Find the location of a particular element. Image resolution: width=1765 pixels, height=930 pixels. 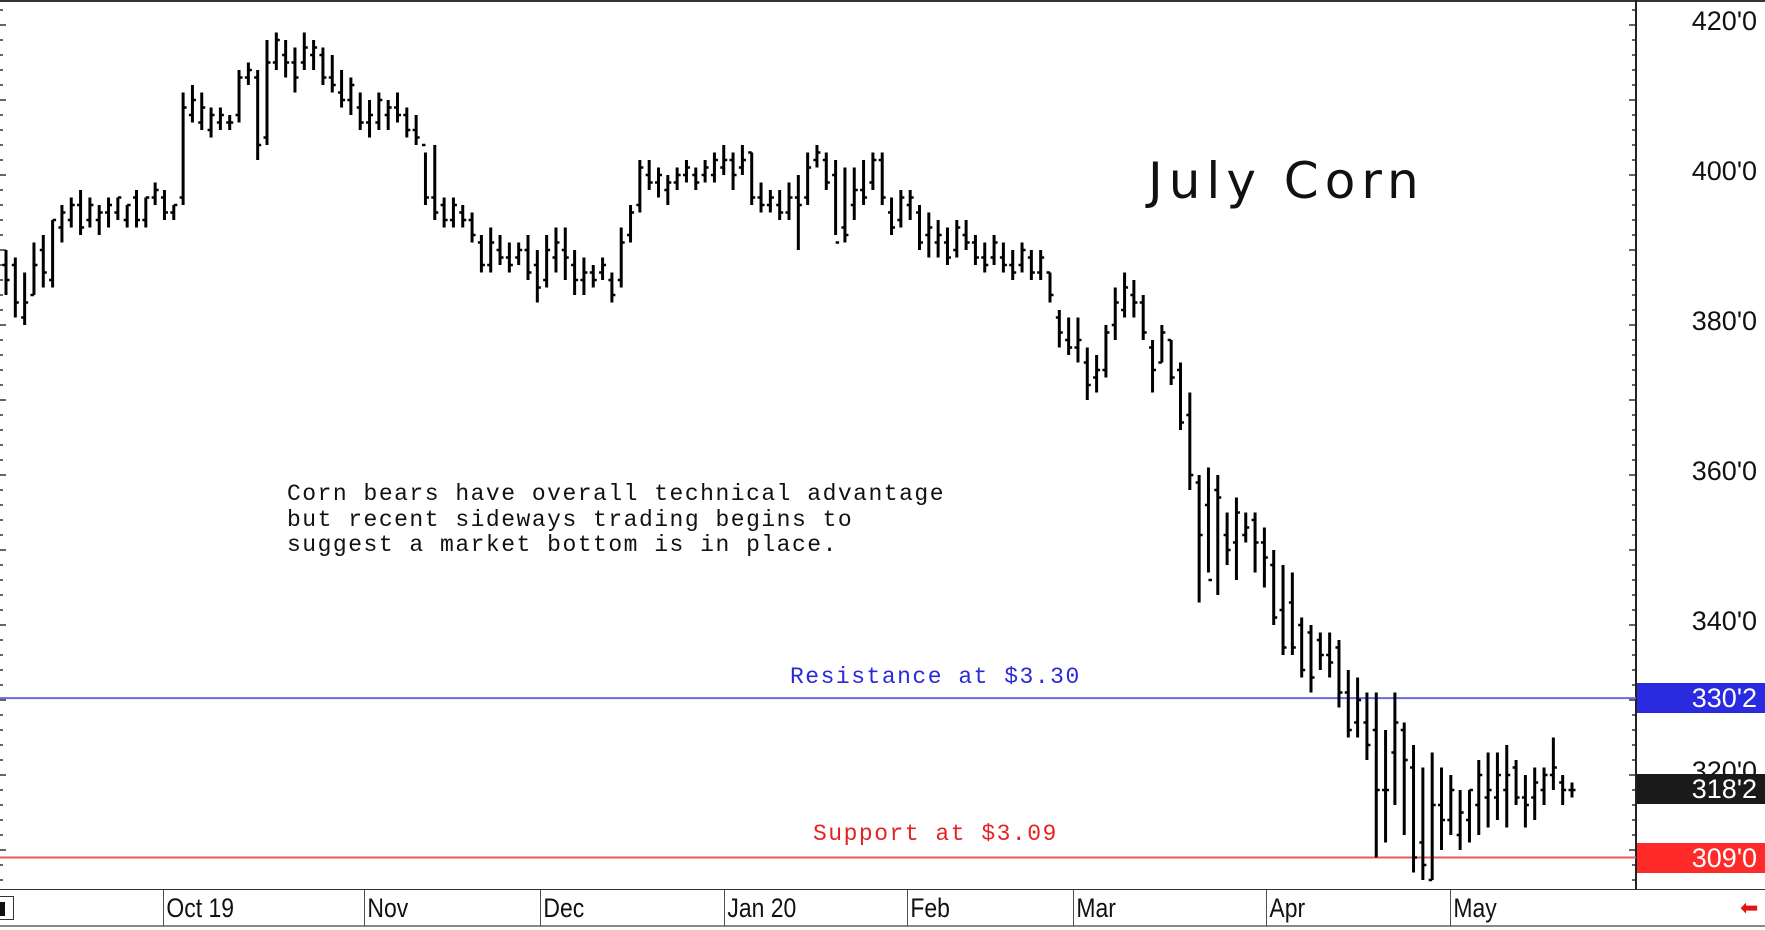

support-label: Support at $3.09 is located at coordinates (935, 834).